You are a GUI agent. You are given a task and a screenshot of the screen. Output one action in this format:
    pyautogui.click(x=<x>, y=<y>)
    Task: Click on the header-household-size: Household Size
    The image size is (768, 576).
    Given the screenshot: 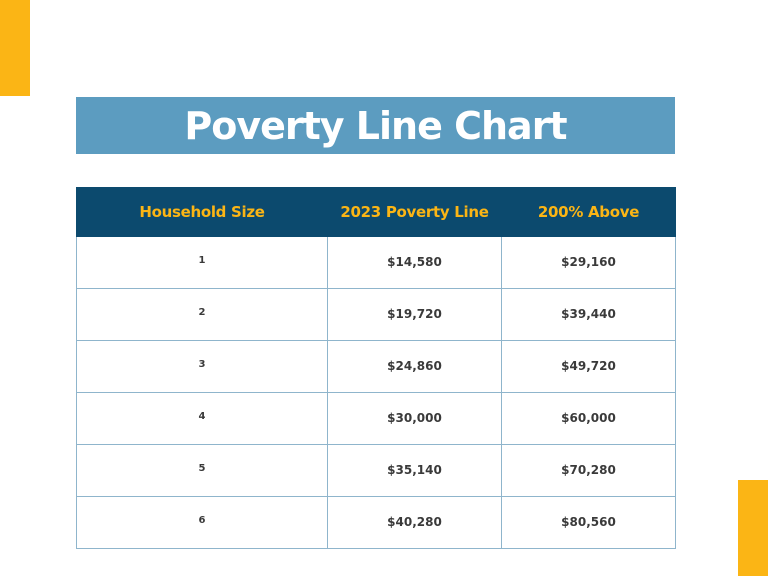 What is the action you would take?
    pyautogui.click(x=202, y=212)
    